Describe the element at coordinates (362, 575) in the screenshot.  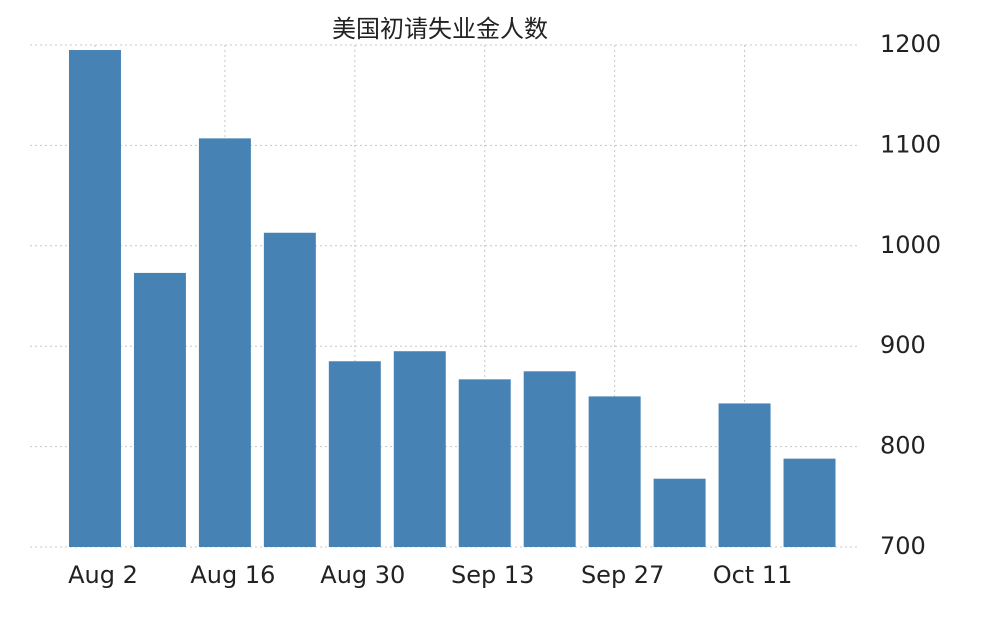
I see `x-tick-label: Aug 30` at that location.